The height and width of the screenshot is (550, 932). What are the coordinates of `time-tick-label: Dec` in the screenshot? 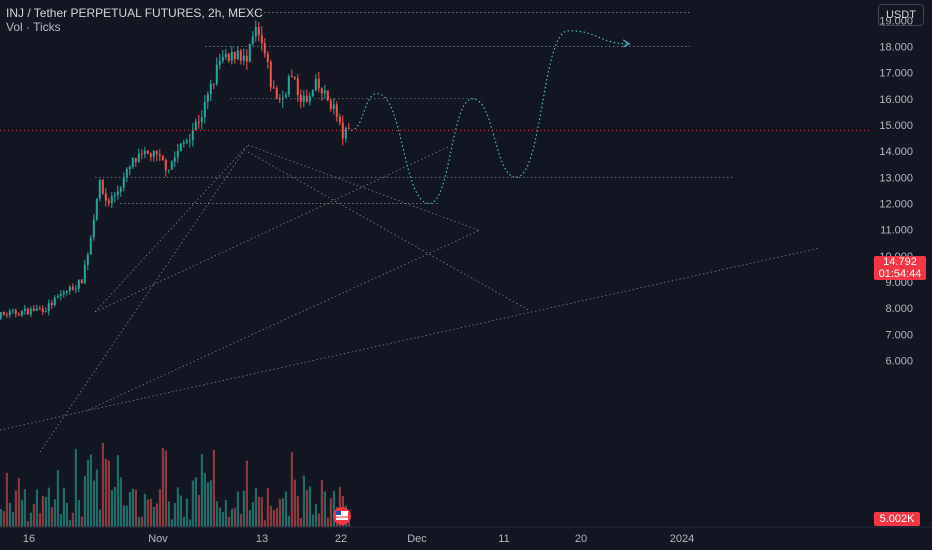 It's located at (417, 539).